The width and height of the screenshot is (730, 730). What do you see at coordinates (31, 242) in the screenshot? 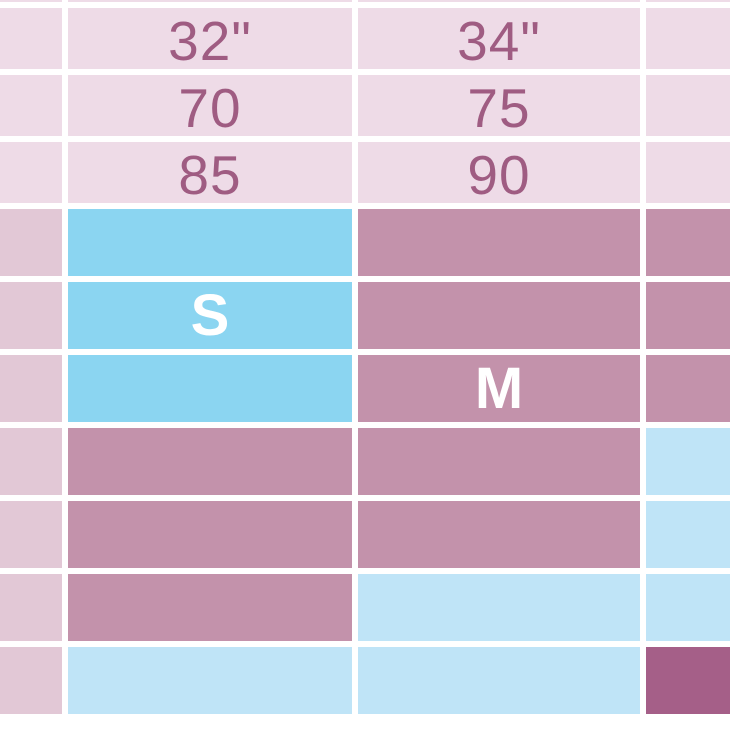
I see `cell-body-row-1-col0` at bounding box center [31, 242].